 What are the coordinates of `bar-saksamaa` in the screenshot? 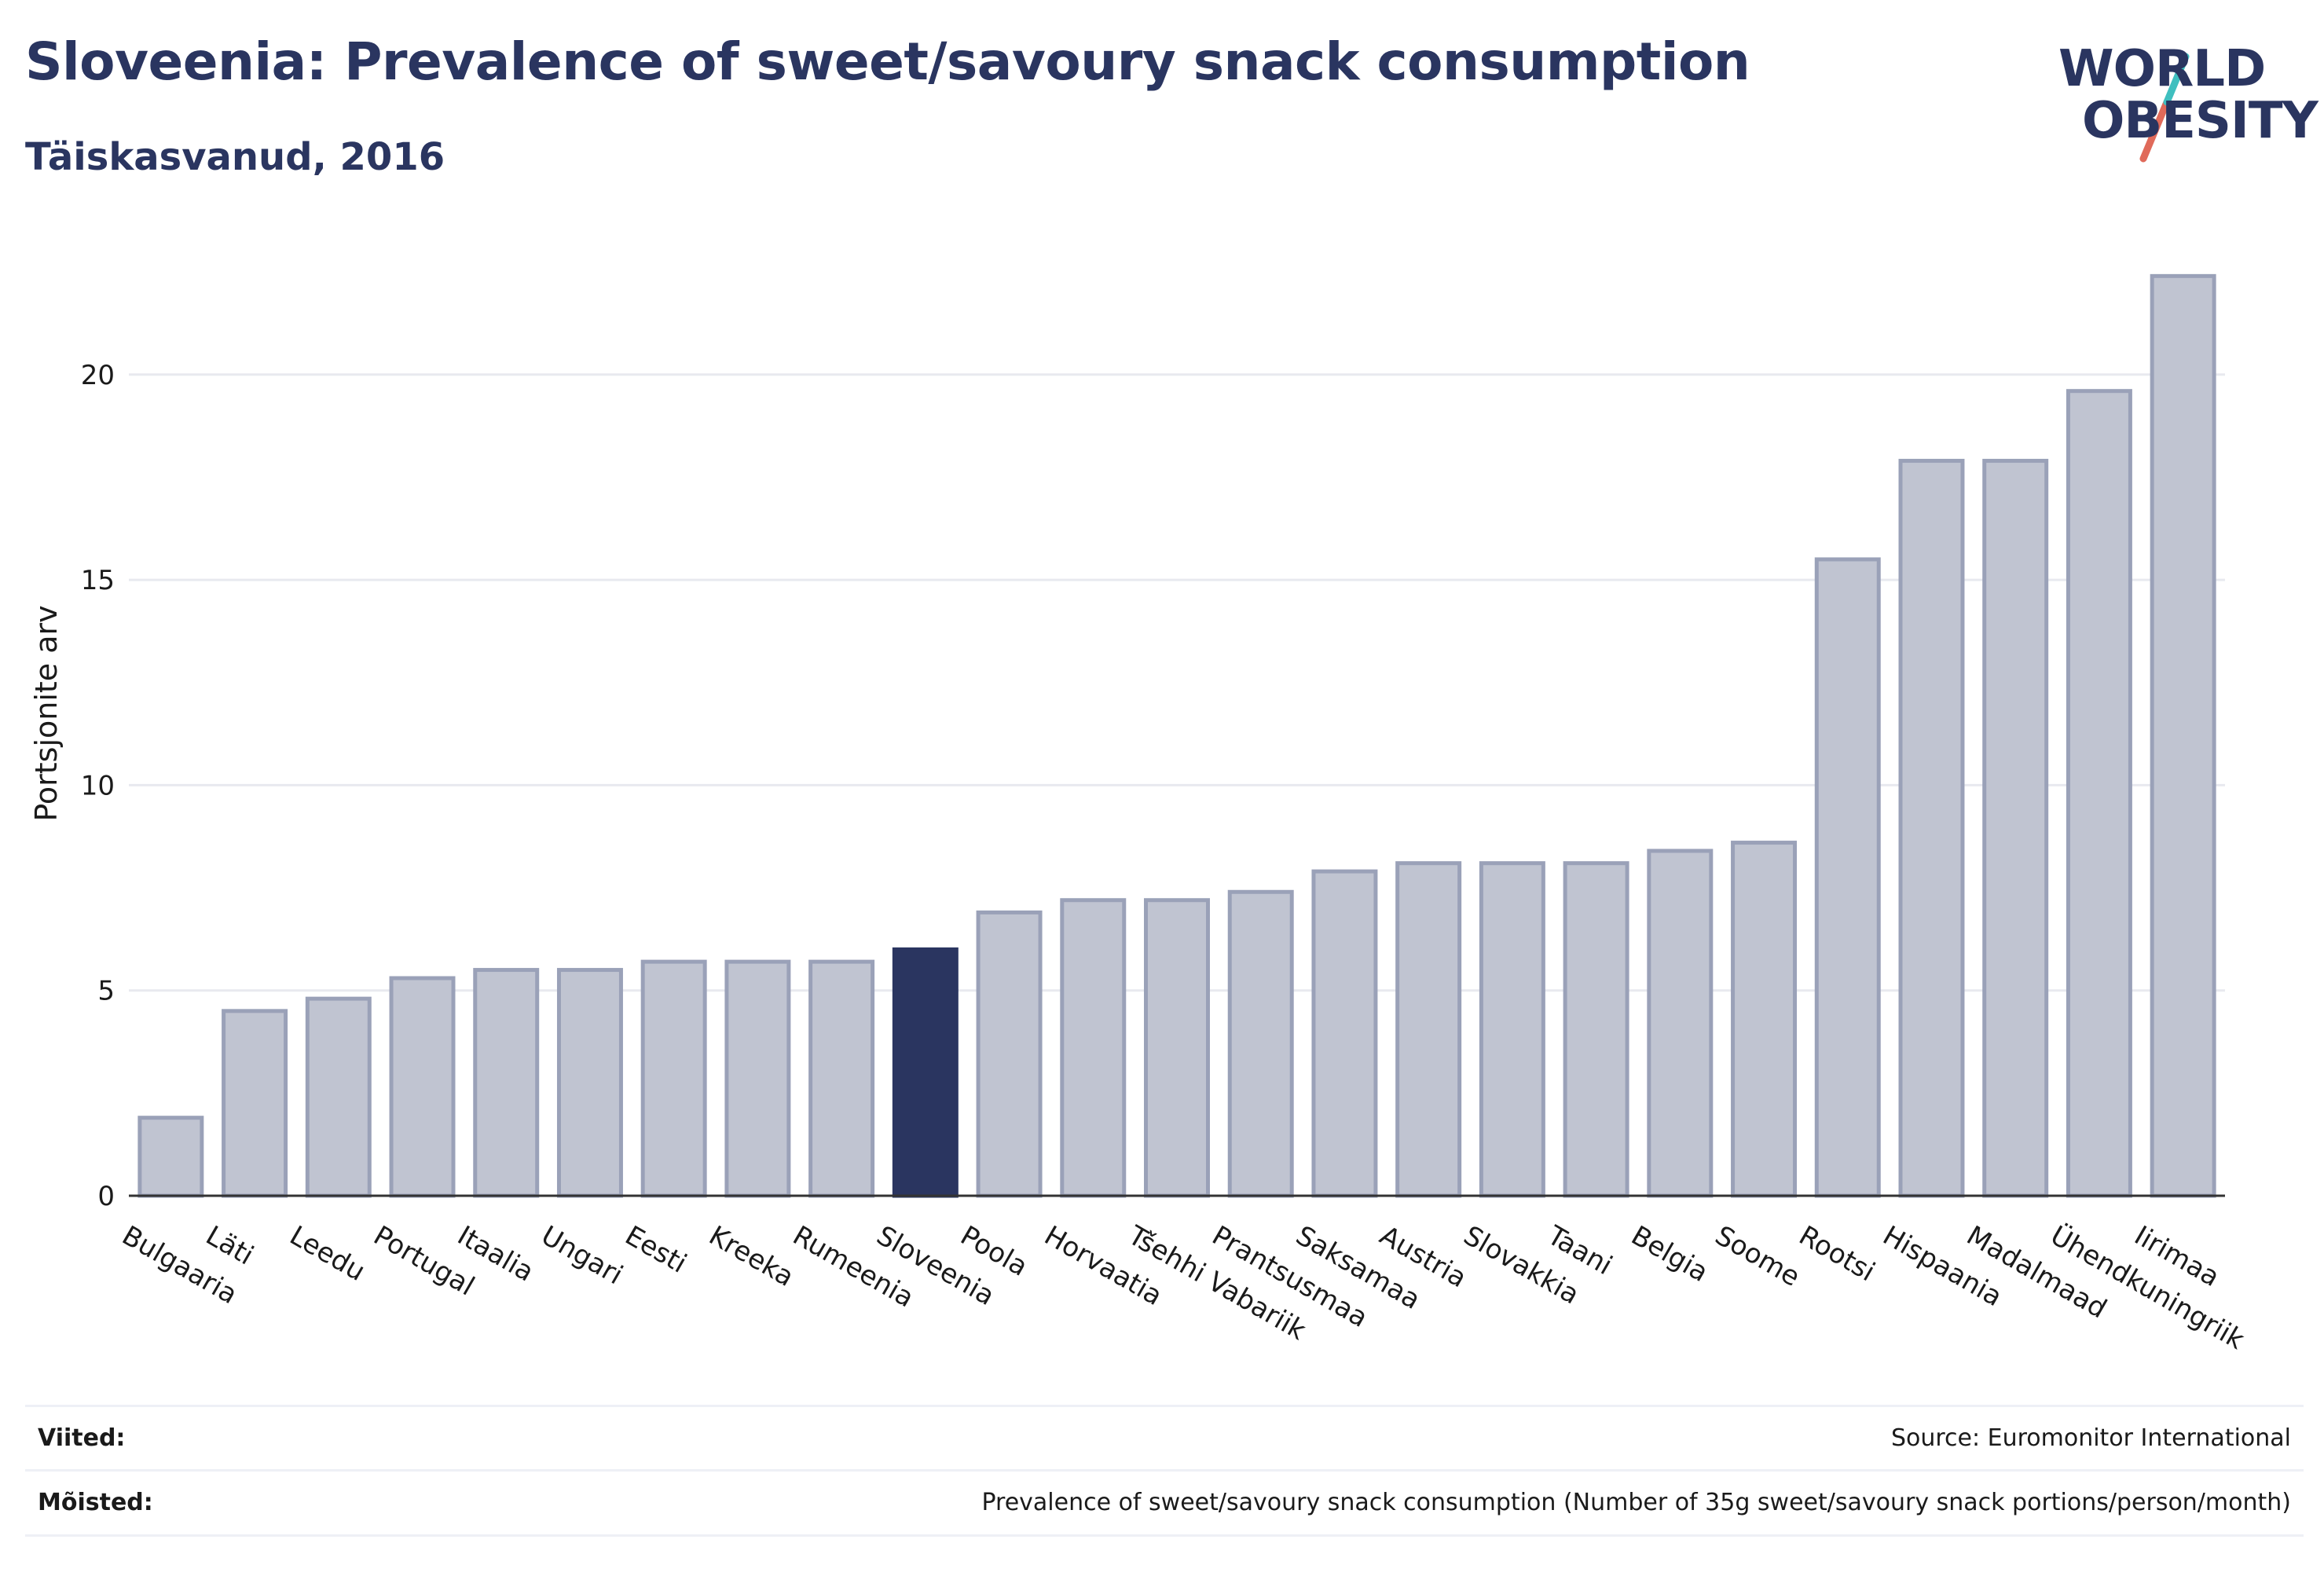 It's located at (1344, 1033).